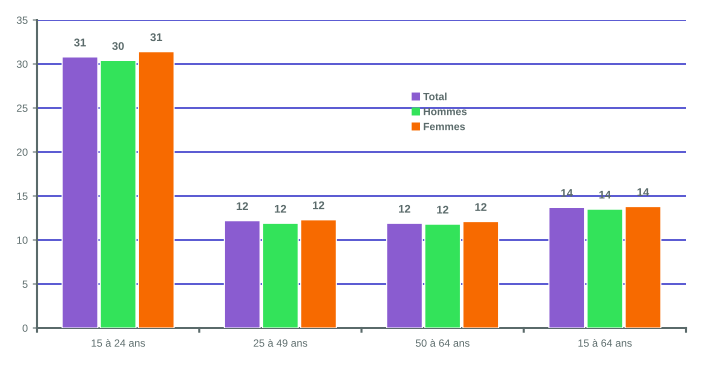 This screenshot has height=366, width=707. Describe the element at coordinates (118, 46) in the screenshot. I see `data-label: 30` at that location.